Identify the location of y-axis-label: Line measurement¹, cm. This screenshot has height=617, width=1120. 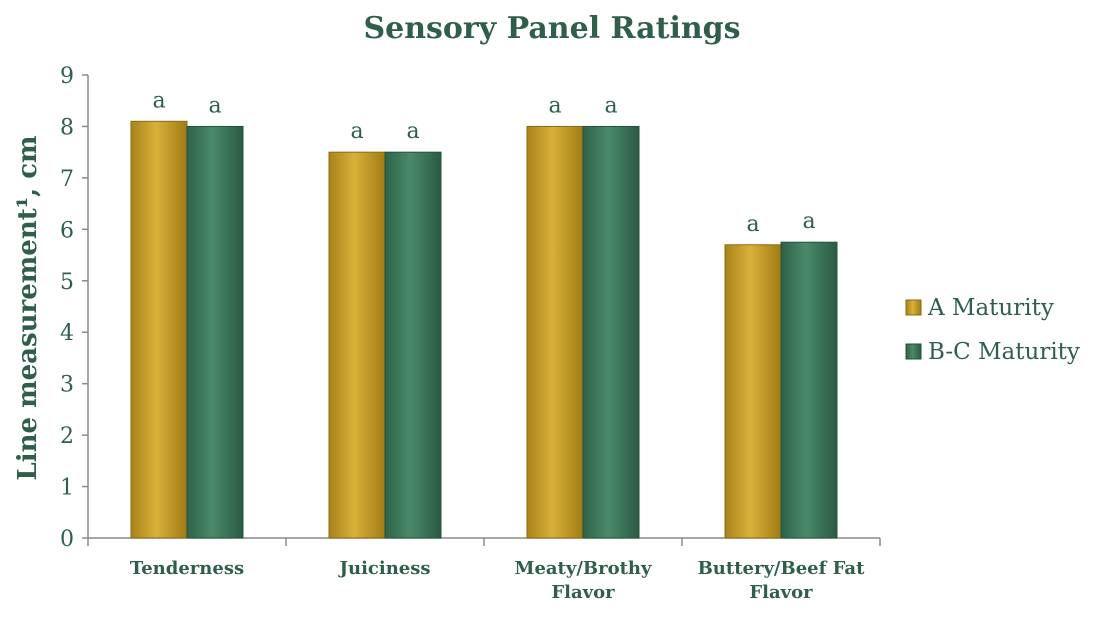
(28, 307).